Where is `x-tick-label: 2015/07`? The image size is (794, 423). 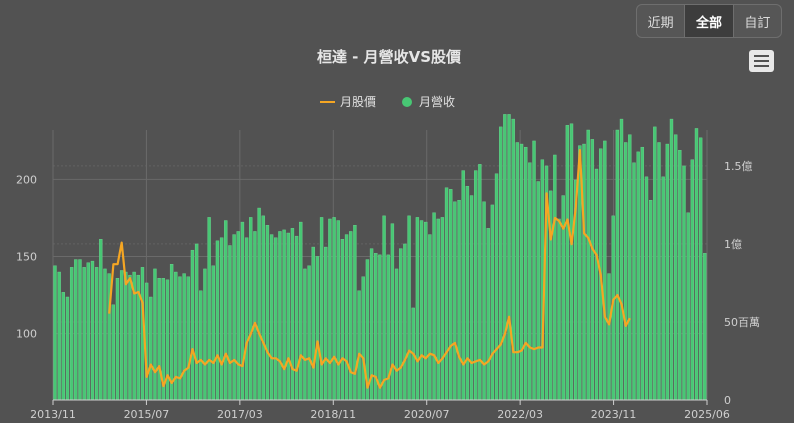
x-tick-label: 2015/07 is located at coordinates (147, 414).